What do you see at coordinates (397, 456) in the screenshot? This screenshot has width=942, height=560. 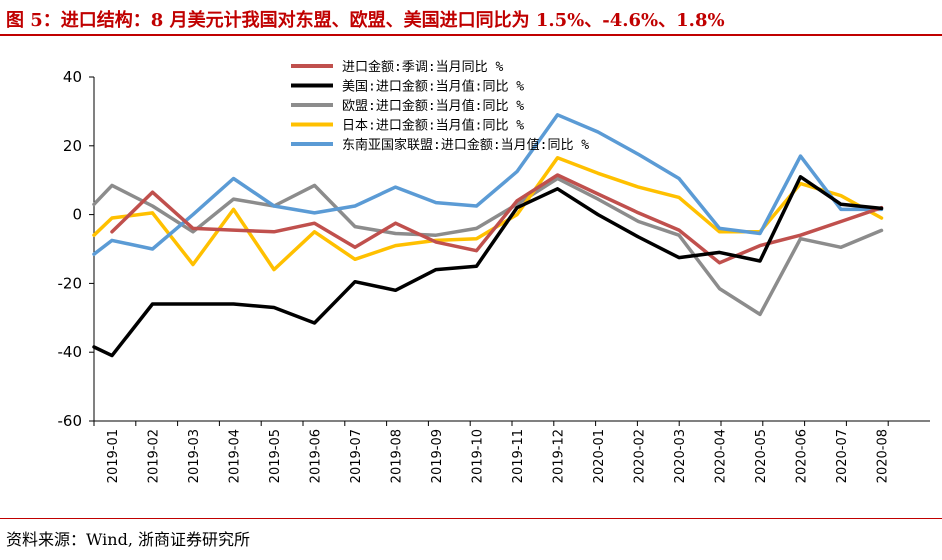 I see `x-tick-label: 2019-08` at bounding box center [397, 456].